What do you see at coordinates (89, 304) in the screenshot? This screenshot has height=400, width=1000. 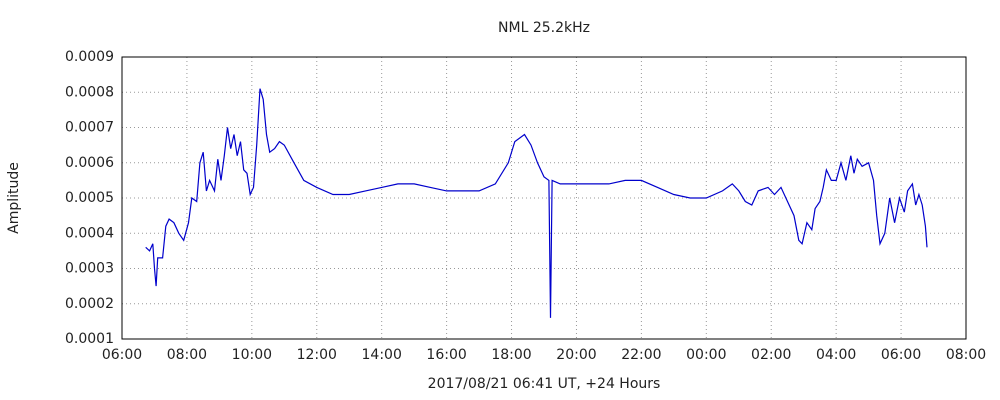 I see `y-tick-label: 0.0002` at bounding box center [89, 304].